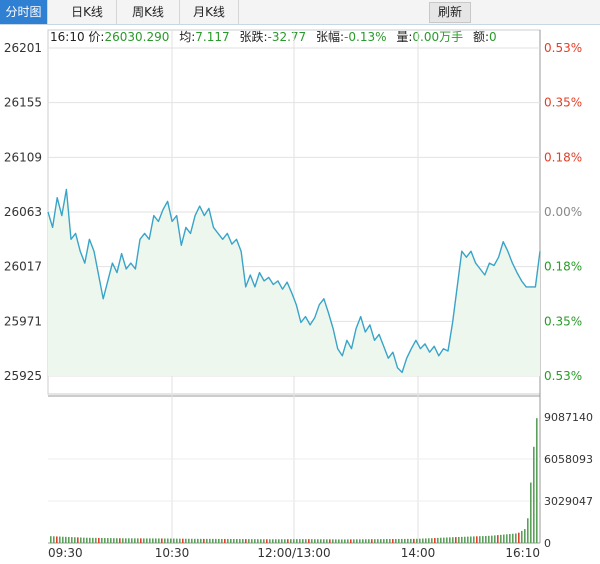  What do you see at coordinates (287, 37) in the screenshot?
I see `change-value: -32.77` at bounding box center [287, 37].